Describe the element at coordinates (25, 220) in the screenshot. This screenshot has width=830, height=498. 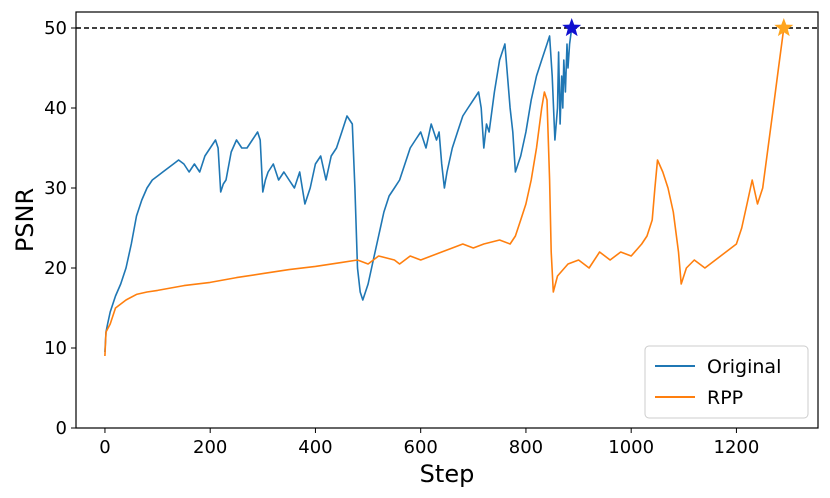
I see `y-axis-label: PSNR` at that location.